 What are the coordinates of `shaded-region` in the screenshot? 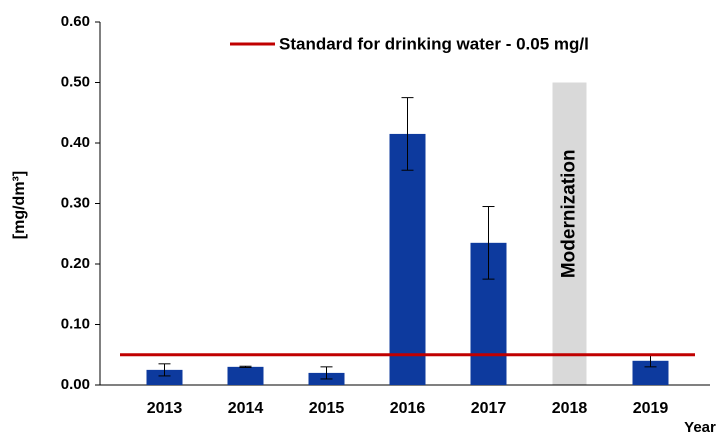 It's located at (569, 233).